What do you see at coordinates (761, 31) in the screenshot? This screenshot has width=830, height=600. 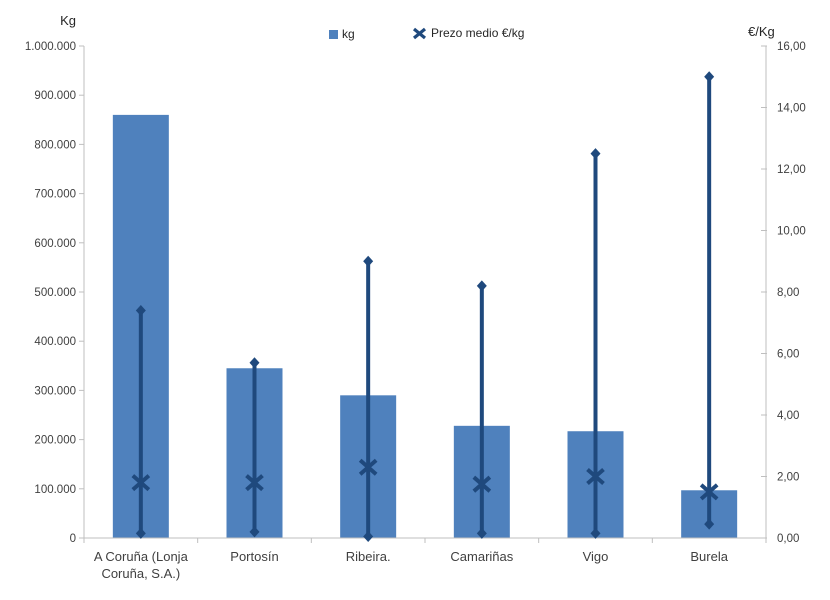 I see `right-axis-title: €/Kg` at bounding box center [761, 31].